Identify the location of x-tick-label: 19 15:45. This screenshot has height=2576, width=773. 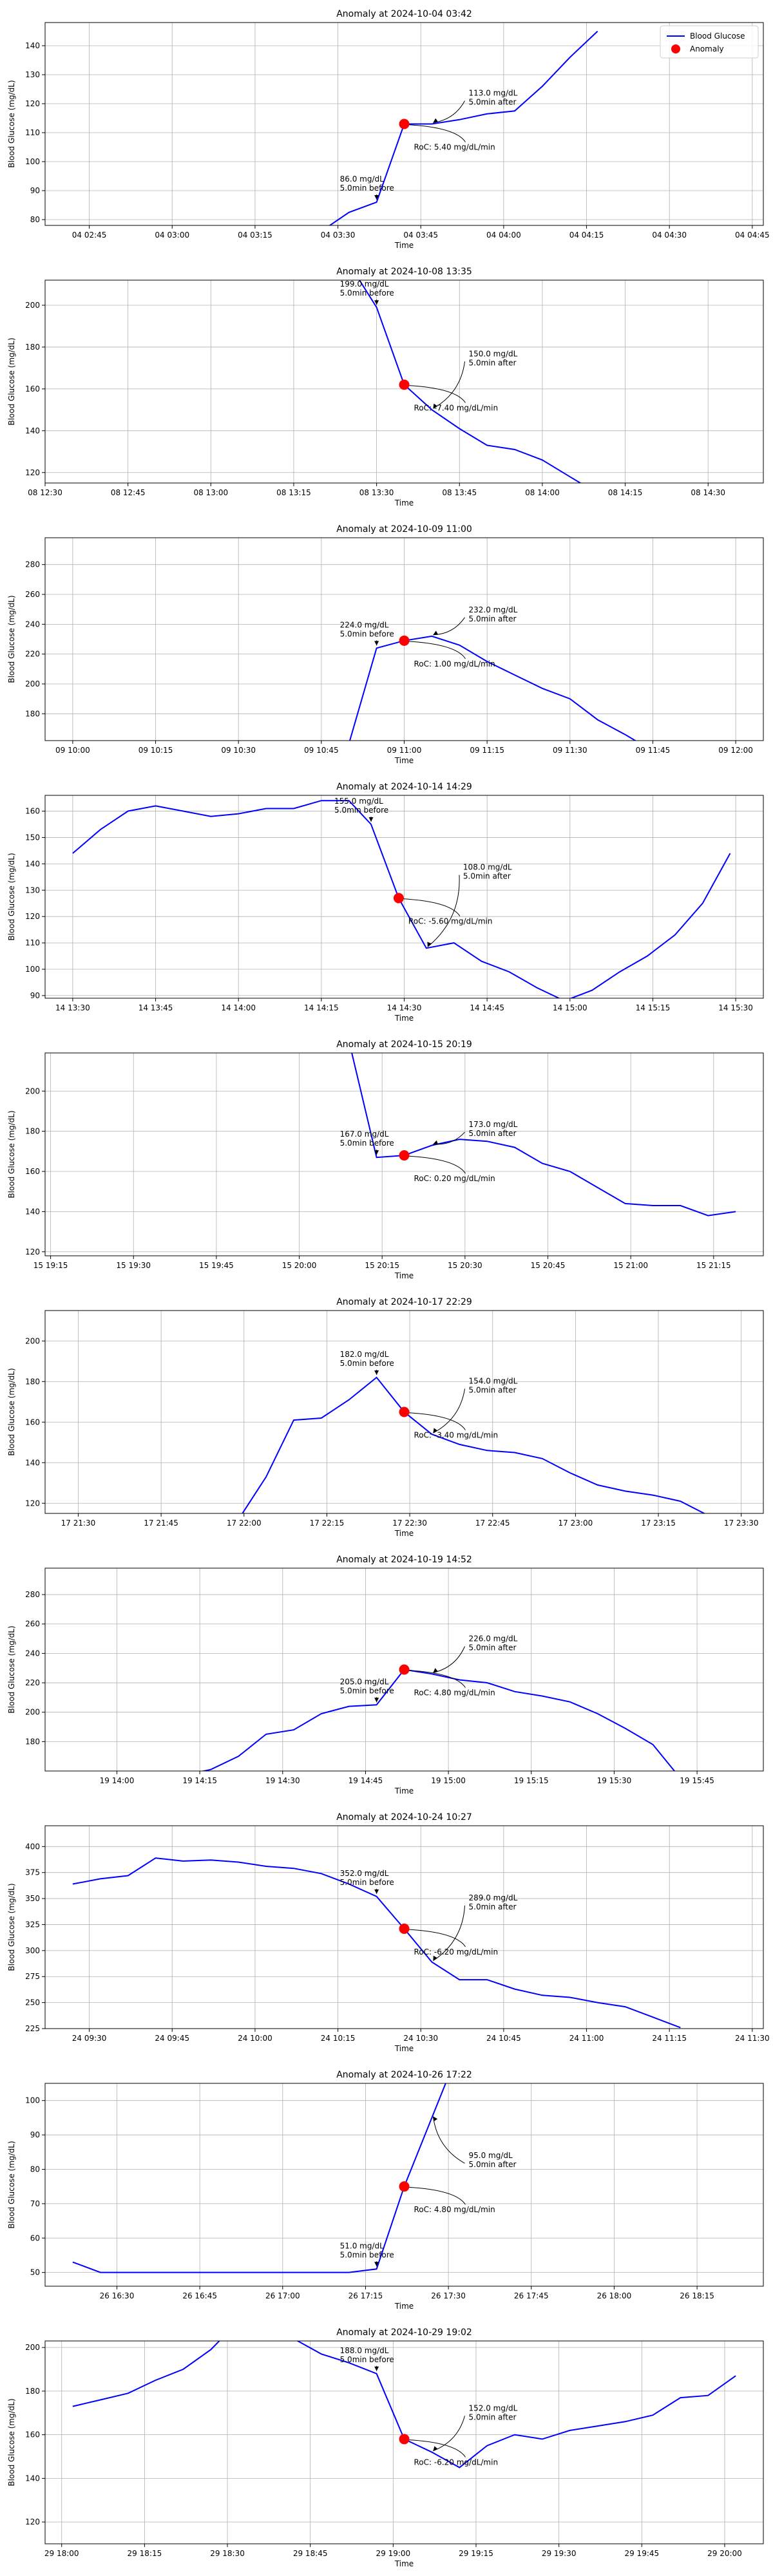
(697, 1781).